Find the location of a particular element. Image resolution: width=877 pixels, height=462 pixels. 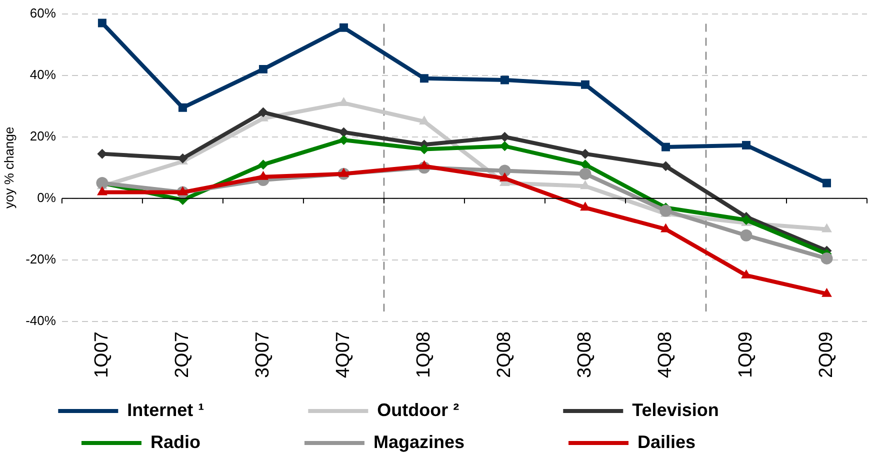

legend-label: Magazines is located at coordinates (463, 442).